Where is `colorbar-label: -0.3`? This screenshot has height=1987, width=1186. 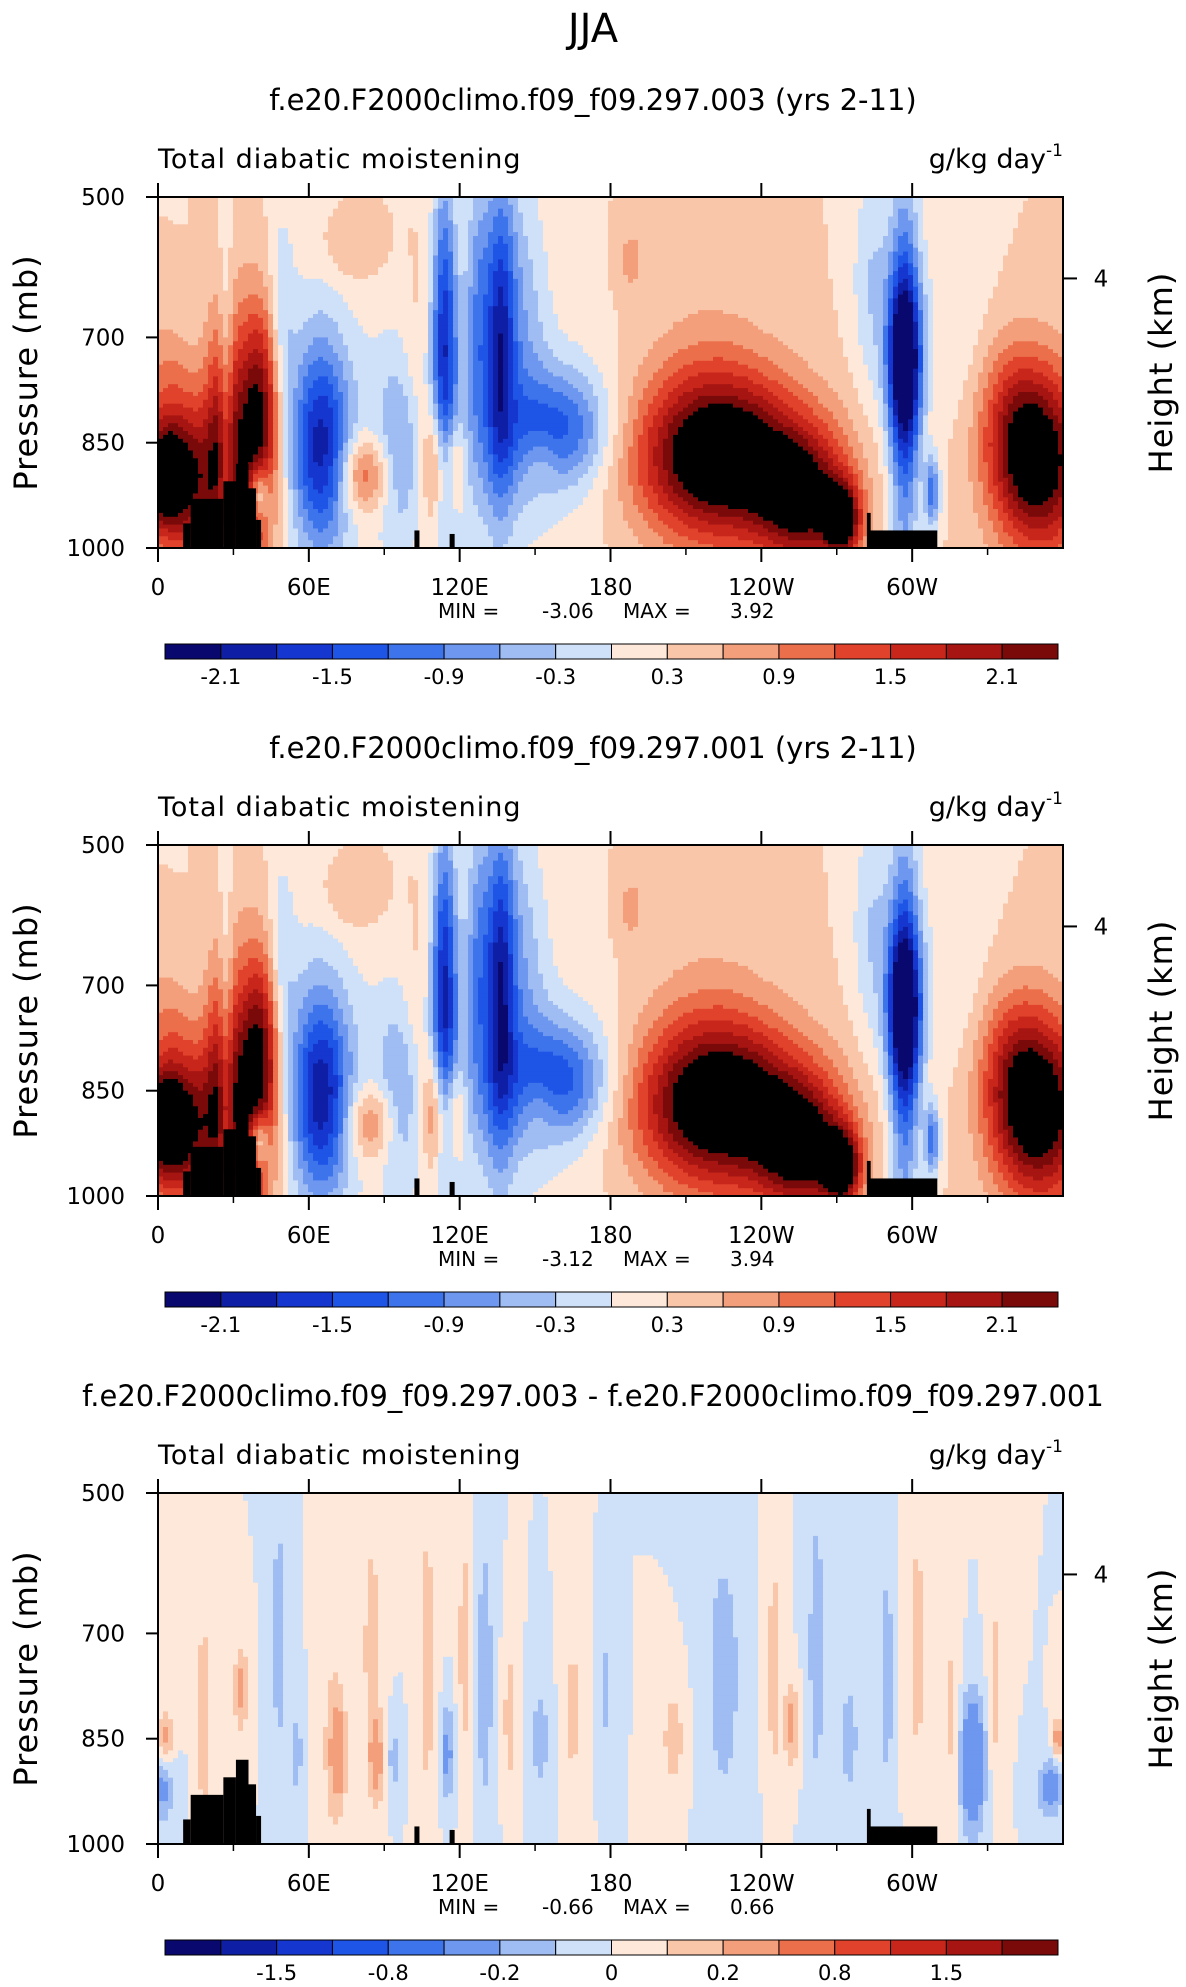 colorbar-label: -0.3 is located at coordinates (555, 677).